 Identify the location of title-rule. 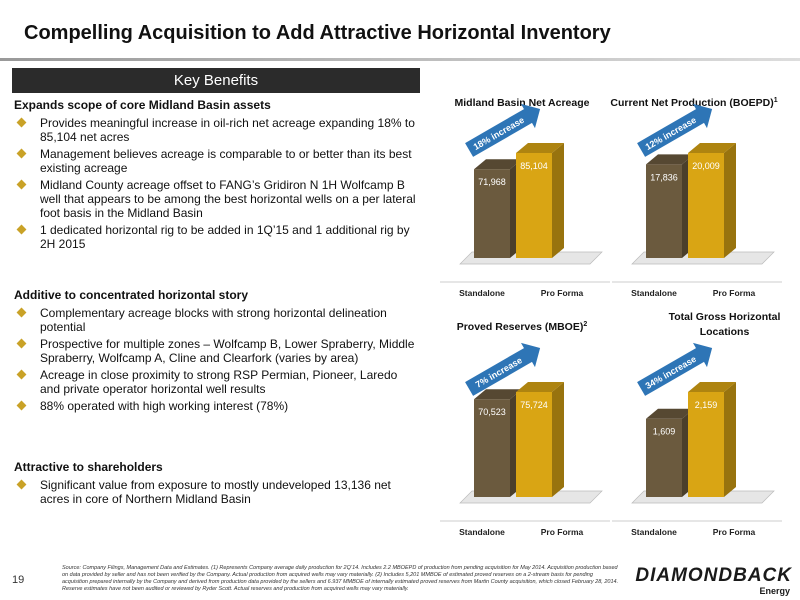
(400, 59).